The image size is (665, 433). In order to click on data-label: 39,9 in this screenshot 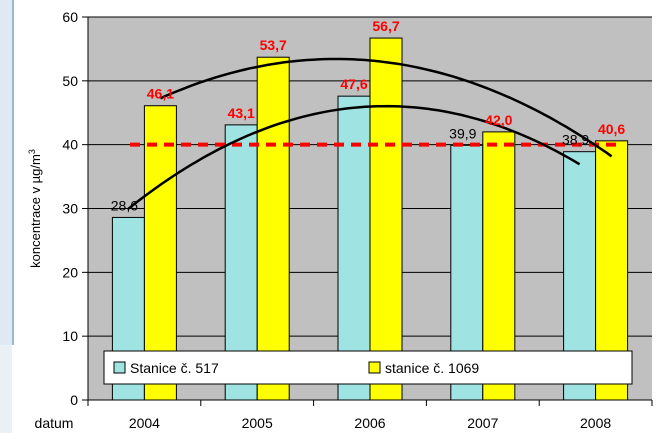, I will do `click(462, 133)`.